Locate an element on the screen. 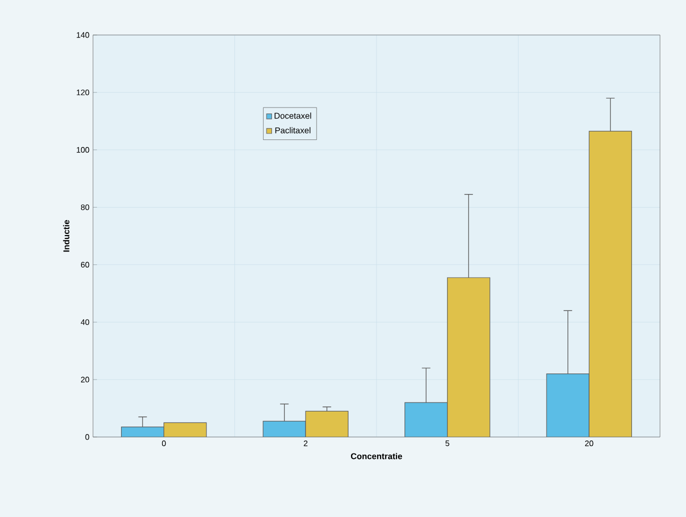 The image size is (686, 517). x-axis-title: Concentratie is located at coordinates (376, 456).